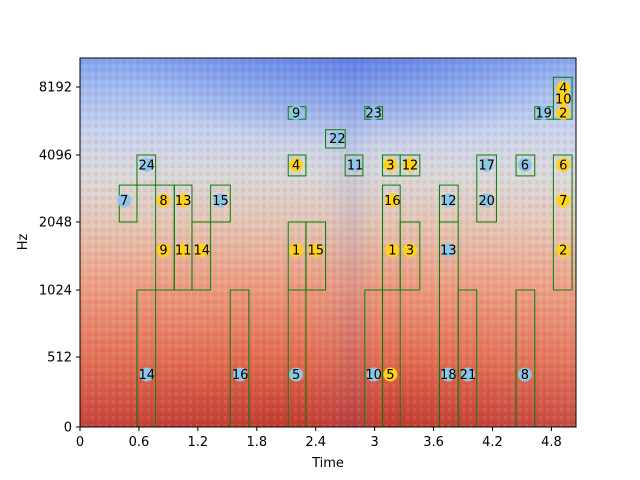 This screenshot has width=640, height=480. What do you see at coordinates (256, 442) in the screenshot?
I see `x-tick-label: 1.8` at bounding box center [256, 442].